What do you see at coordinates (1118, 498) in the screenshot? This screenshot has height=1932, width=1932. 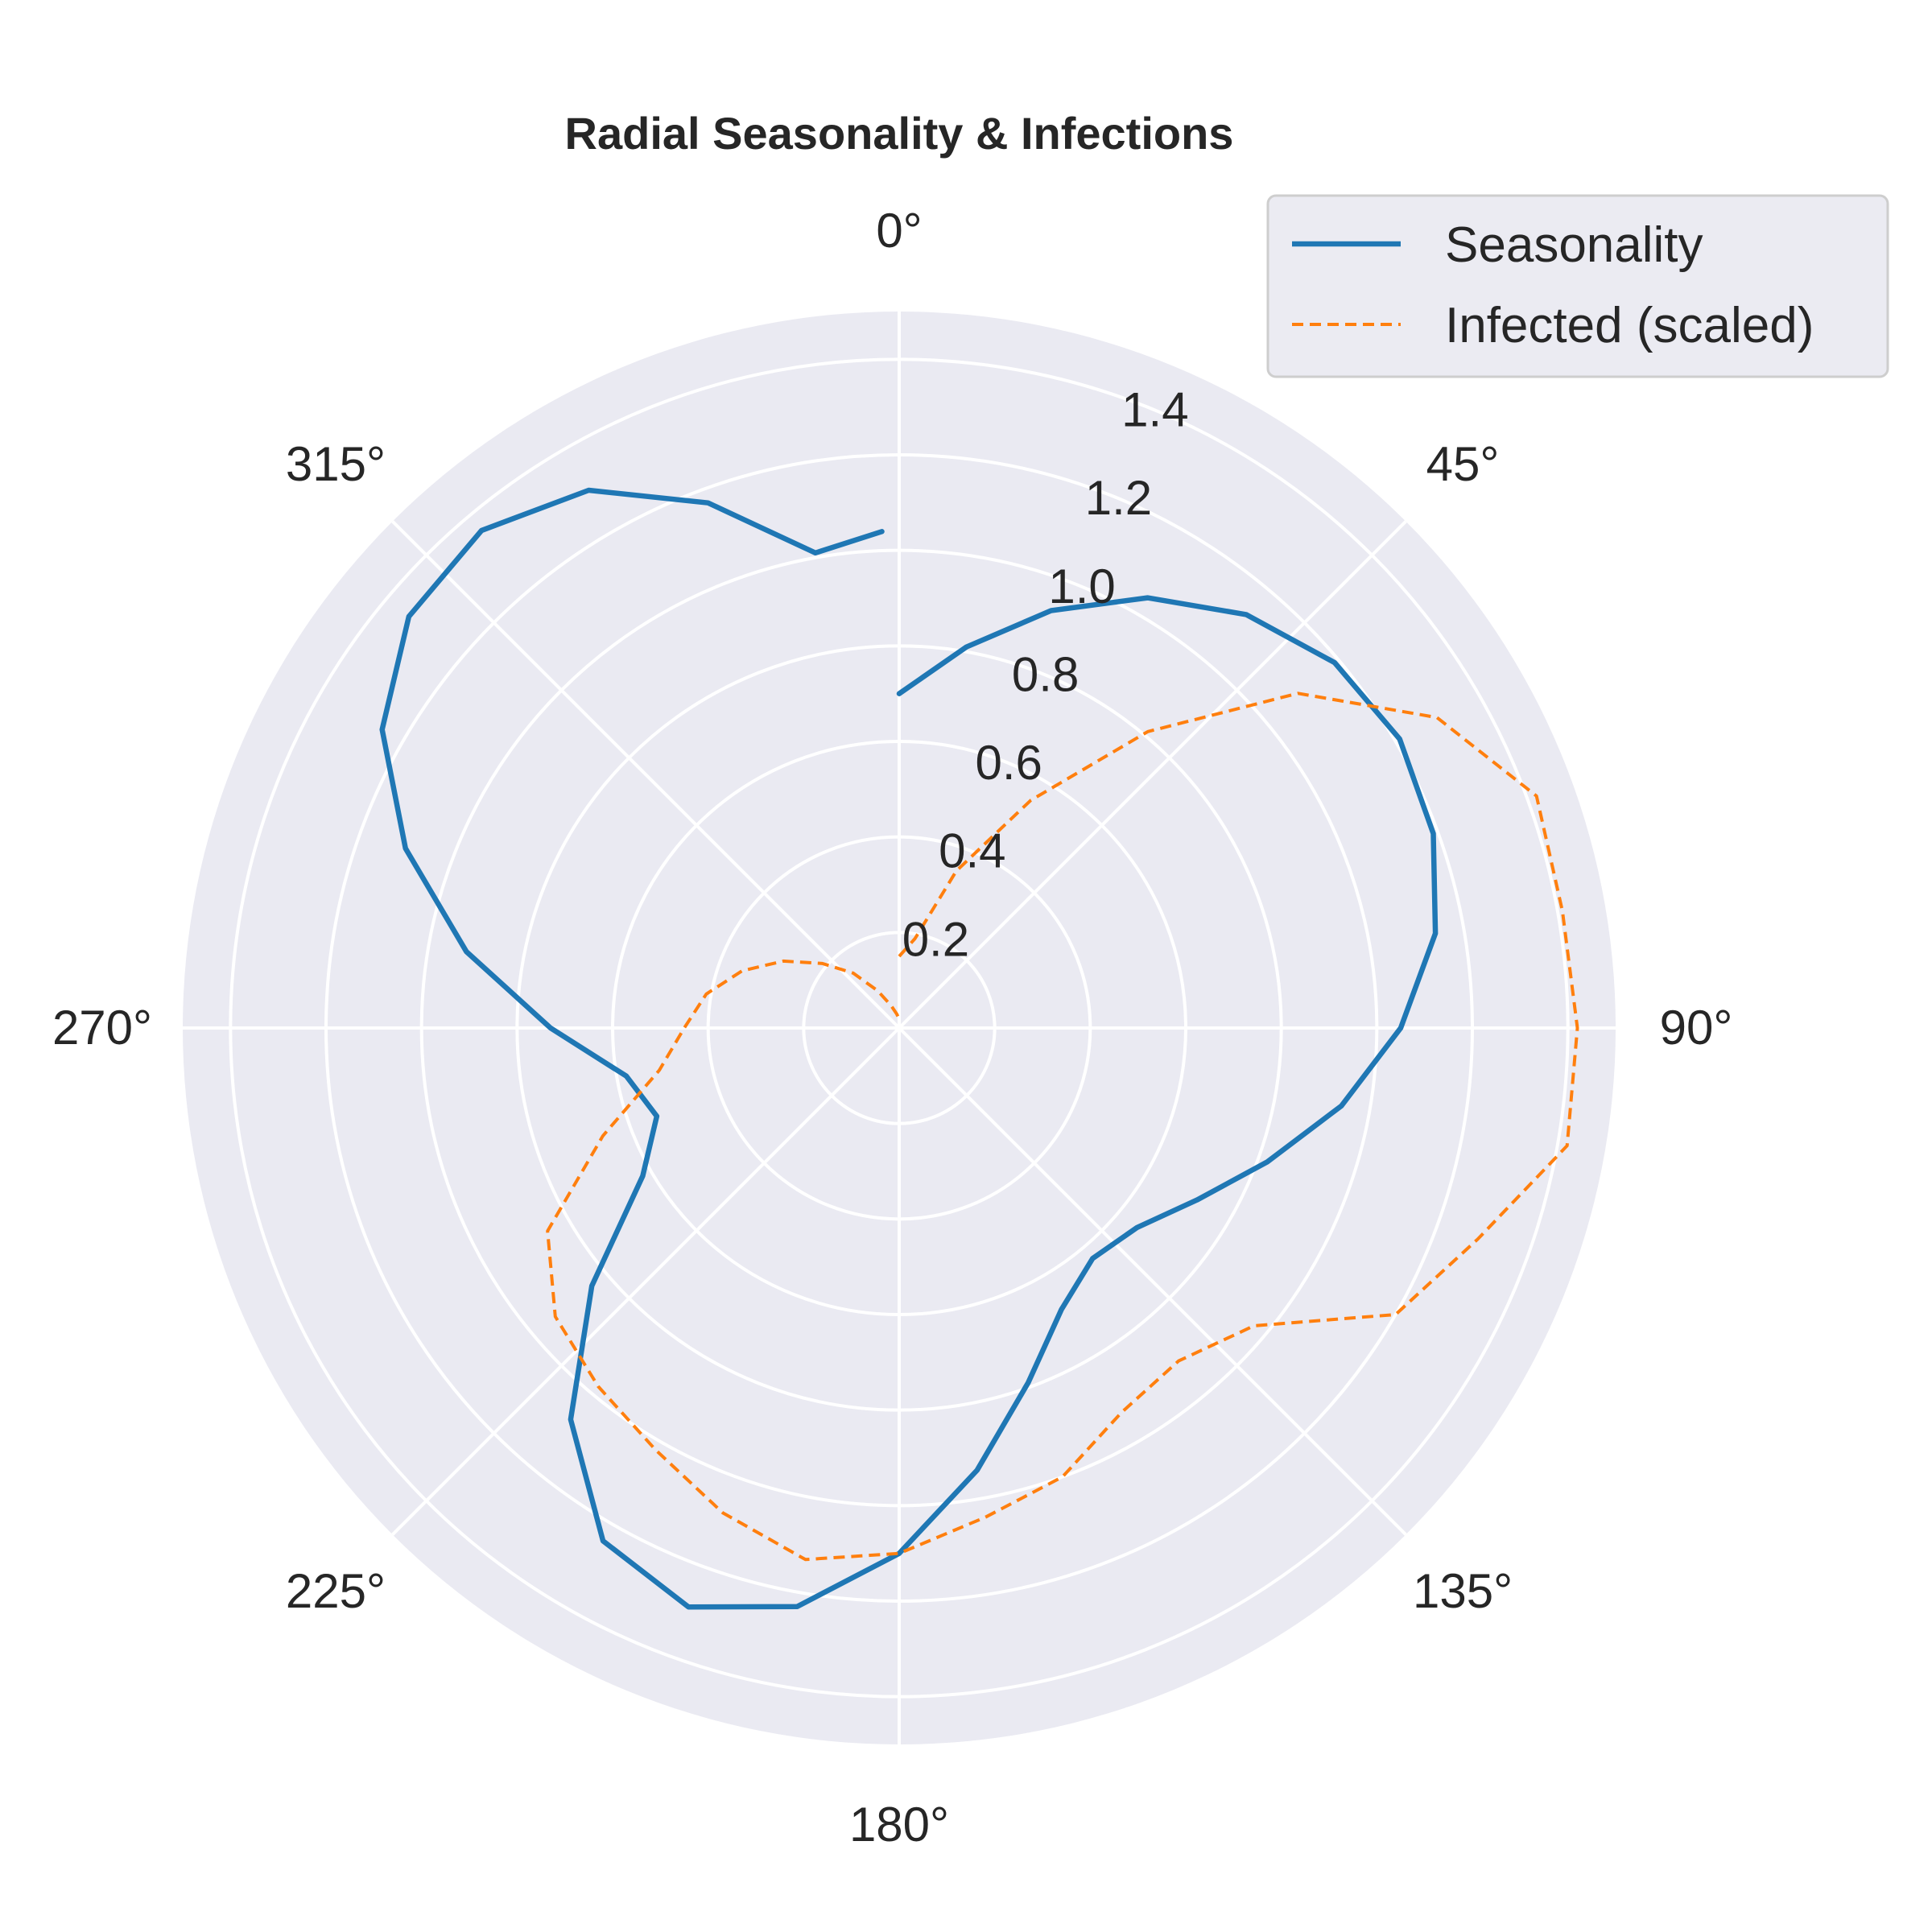 I see `radial-tick-label: 1.2` at bounding box center [1118, 498].